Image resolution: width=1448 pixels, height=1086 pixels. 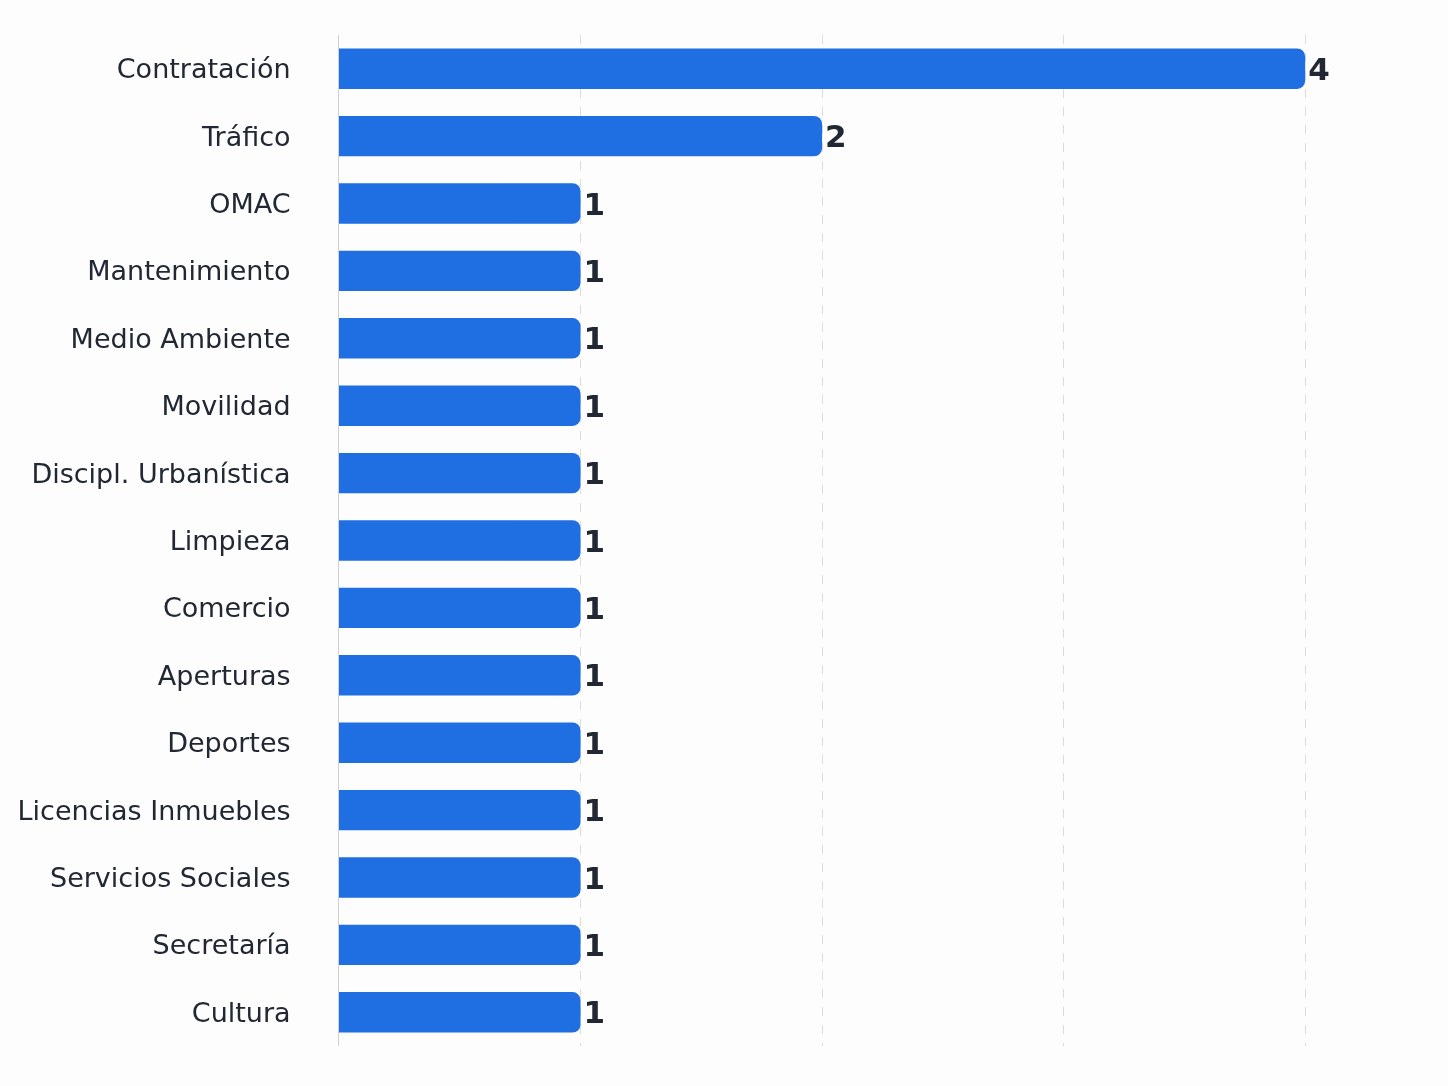 What do you see at coordinates (180, 338) in the screenshot?
I see `y-tick-label: Medio Ambiente` at bounding box center [180, 338].